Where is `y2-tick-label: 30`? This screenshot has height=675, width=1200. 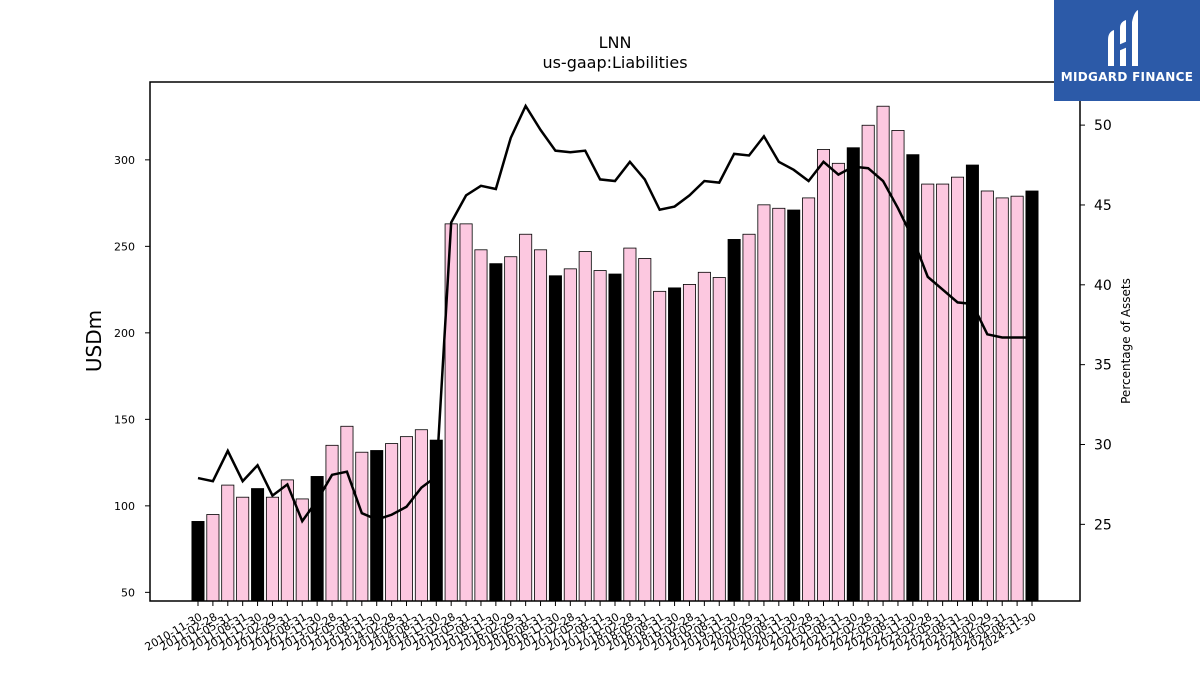 y2-tick-label: 30 is located at coordinates (1103, 446).